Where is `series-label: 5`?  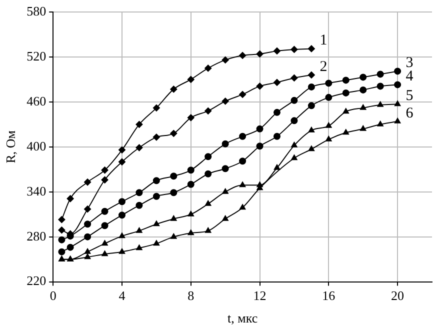
series-label: 5 is located at coordinates (410, 96).